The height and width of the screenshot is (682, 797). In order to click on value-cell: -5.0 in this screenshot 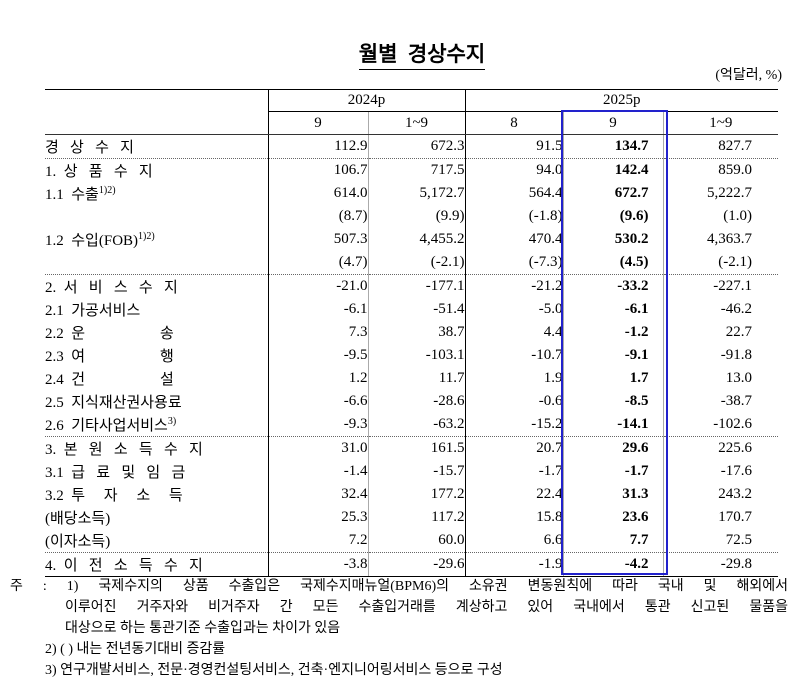, I will do `click(514, 309)`.